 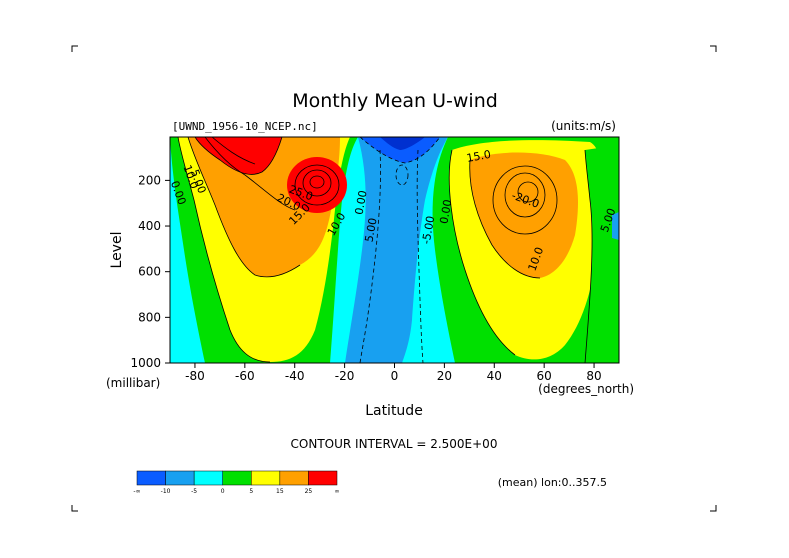 What do you see at coordinates (395, 101) in the screenshot?
I see `chart-title: Monthly Mean U-wind` at bounding box center [395, 101].